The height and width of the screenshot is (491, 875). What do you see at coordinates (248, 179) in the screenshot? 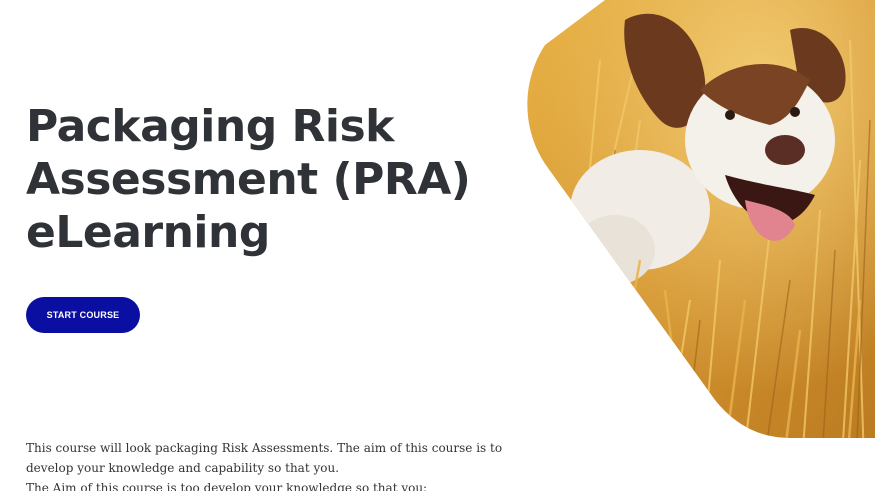
I see `title-line-2: Assessment (PRA)` at bounding box center [248, 179].